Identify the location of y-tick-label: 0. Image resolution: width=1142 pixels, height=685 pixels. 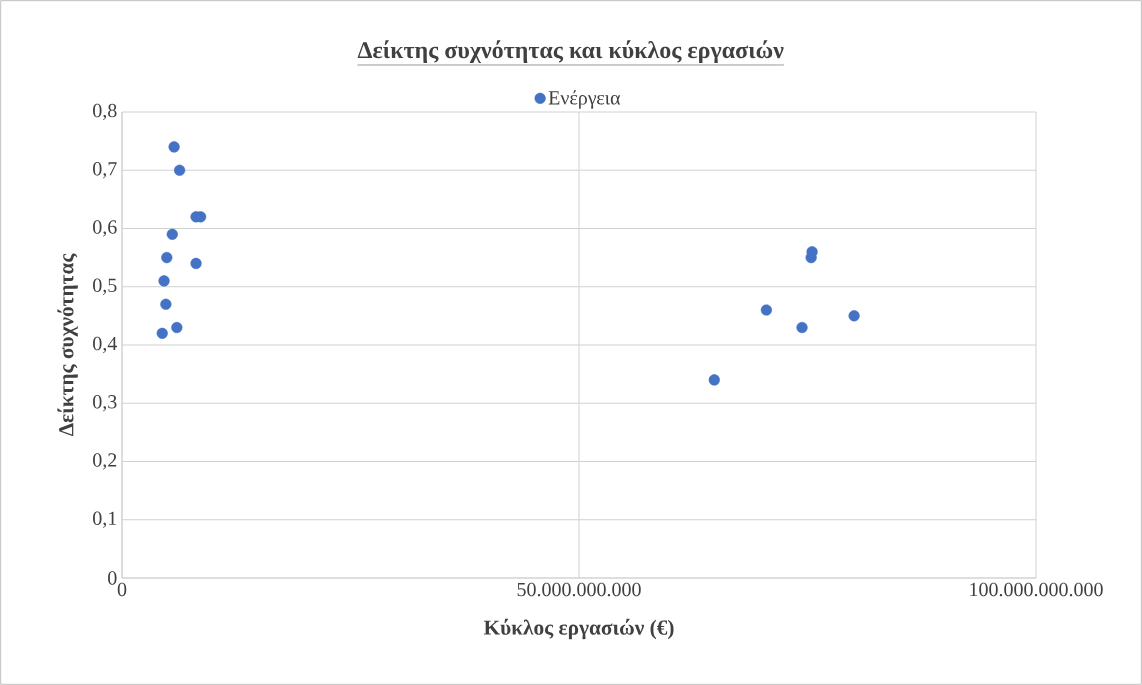
(112, 578).